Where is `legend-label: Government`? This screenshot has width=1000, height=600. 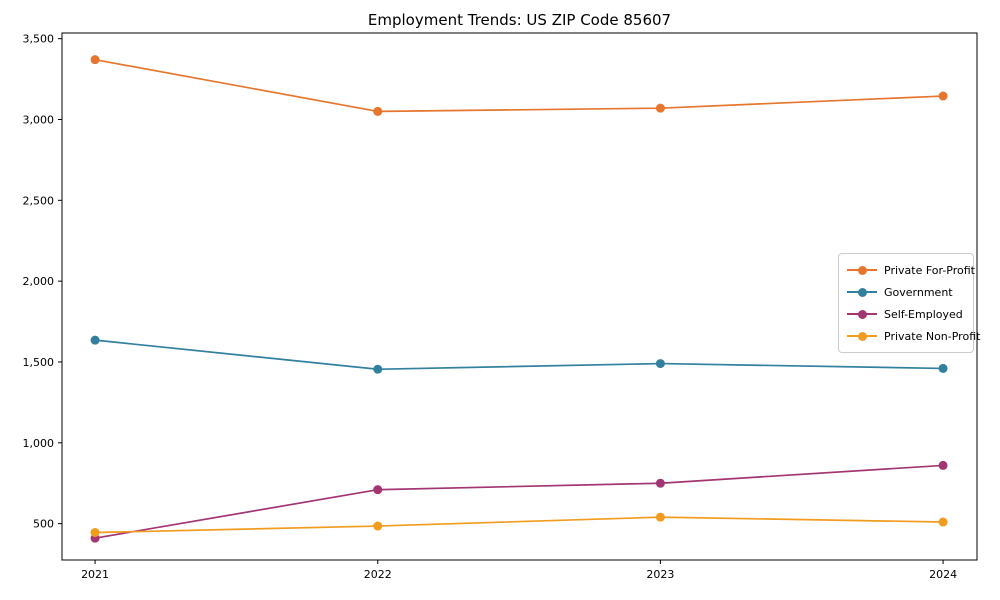 legend-label: Government is located at coordinates (918, 292).